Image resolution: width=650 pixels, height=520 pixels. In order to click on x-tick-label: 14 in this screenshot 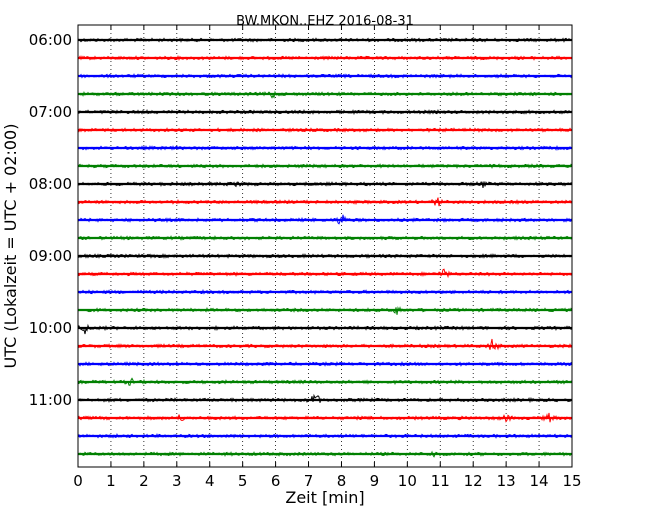, I will do `click(539, 481)`.